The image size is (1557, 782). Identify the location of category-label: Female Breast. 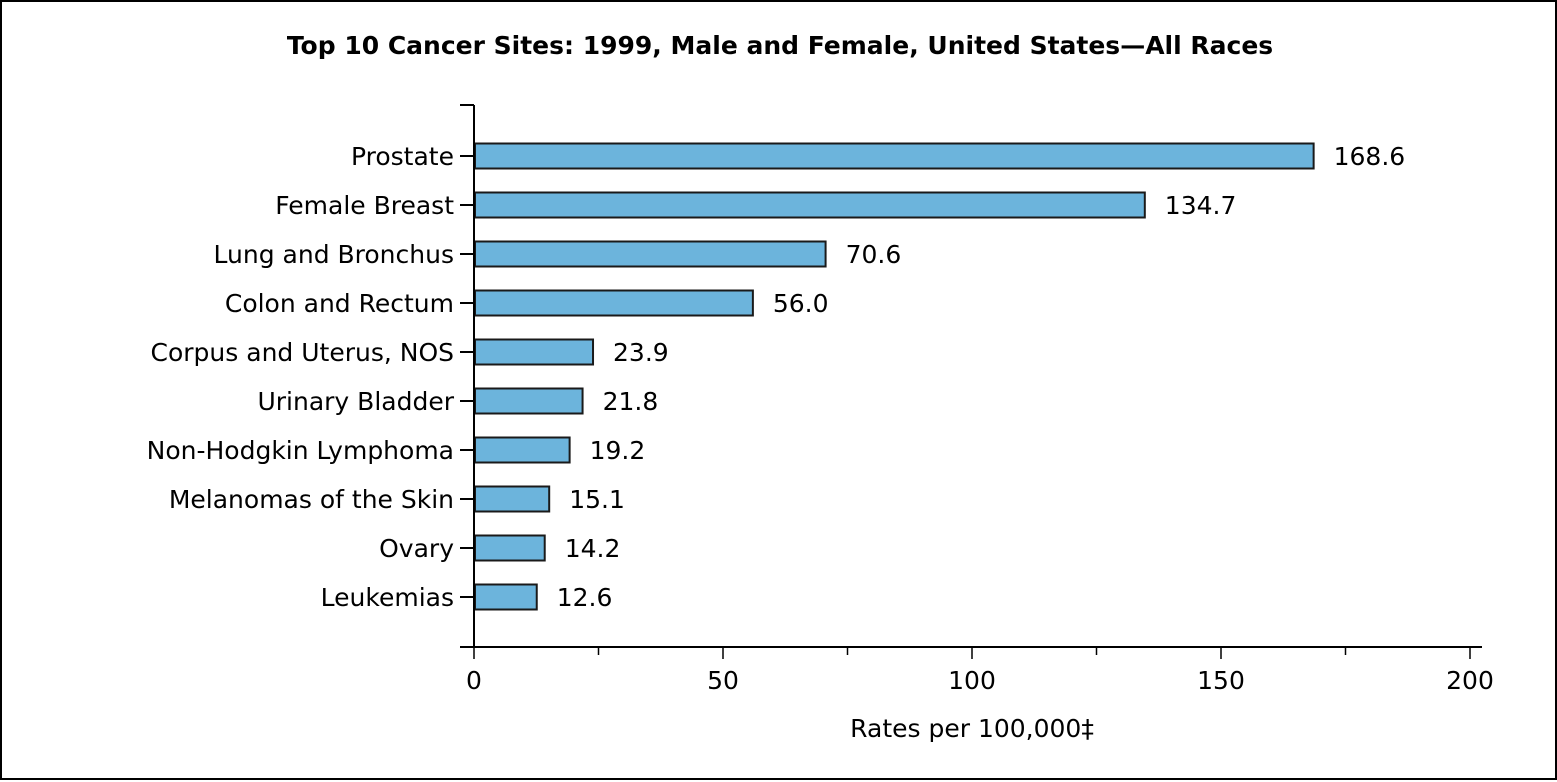
(364, 205).